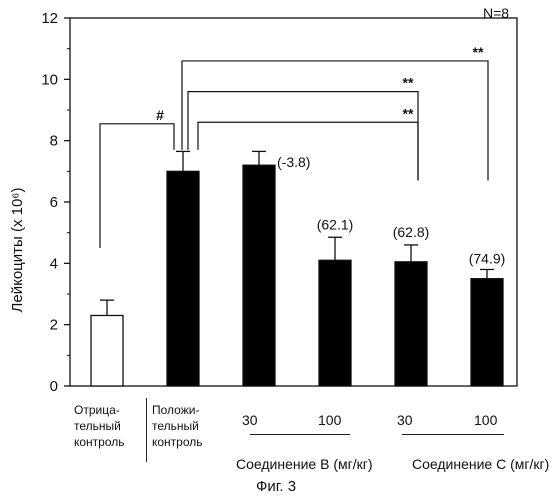 The width and height of the screenshot is (560, 499). I want to click on category-negative-control: Отрица- тельный контроль, so click(99, 426).